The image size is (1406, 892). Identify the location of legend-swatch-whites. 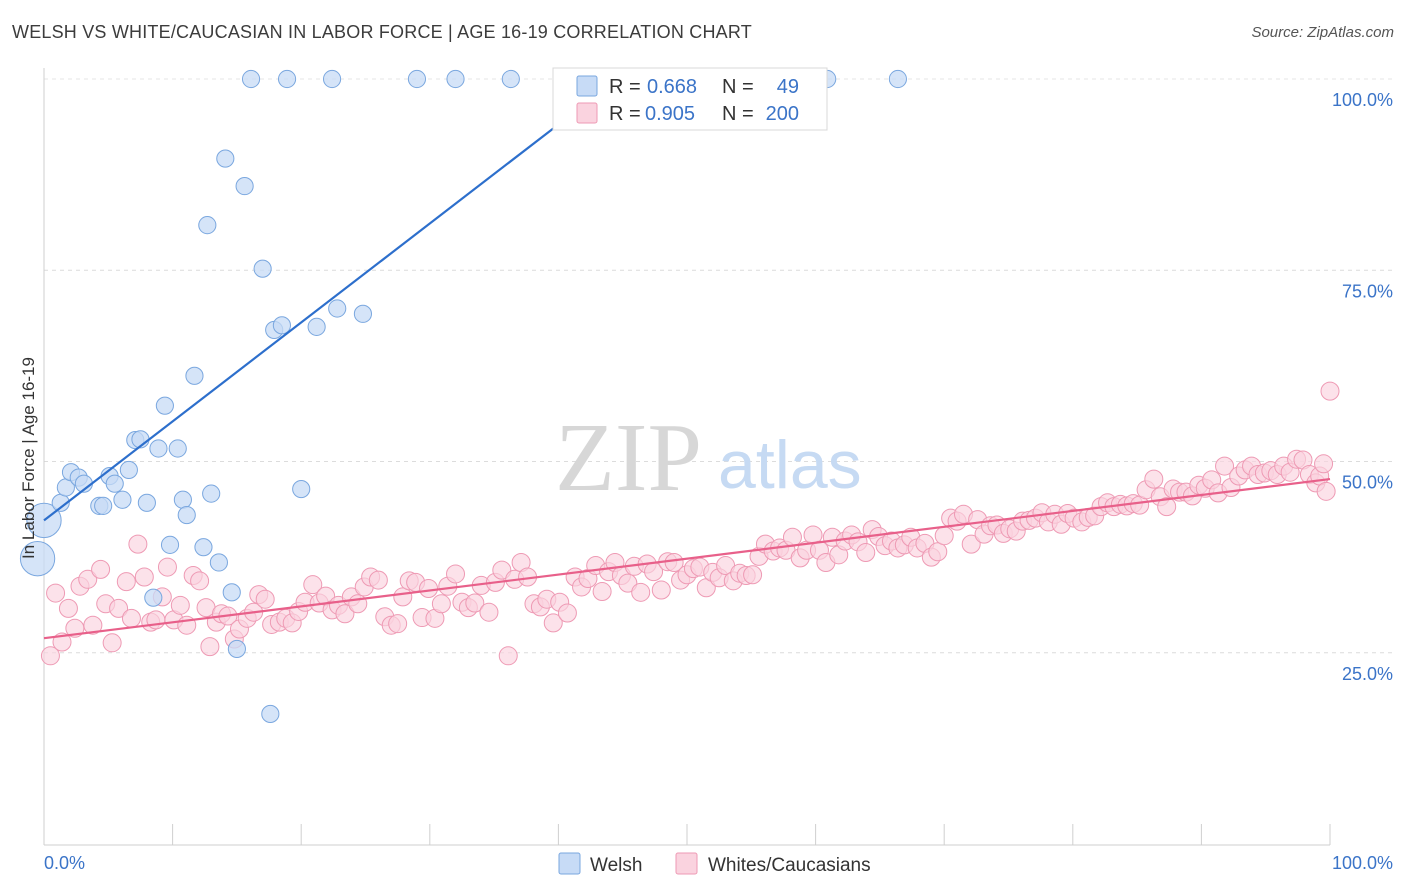
(587, 113).